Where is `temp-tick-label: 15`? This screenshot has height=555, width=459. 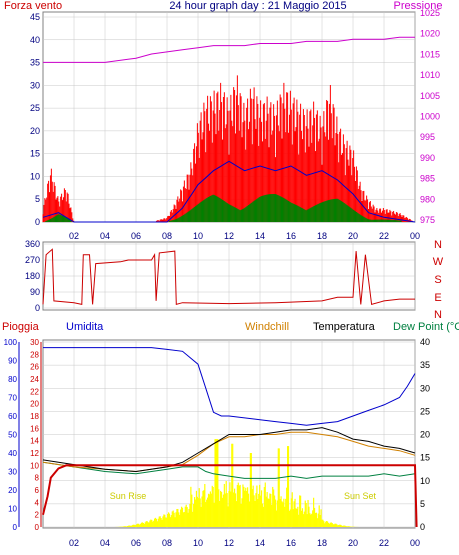 temp-tick-label: 15 is located at coordinates (425, 458).